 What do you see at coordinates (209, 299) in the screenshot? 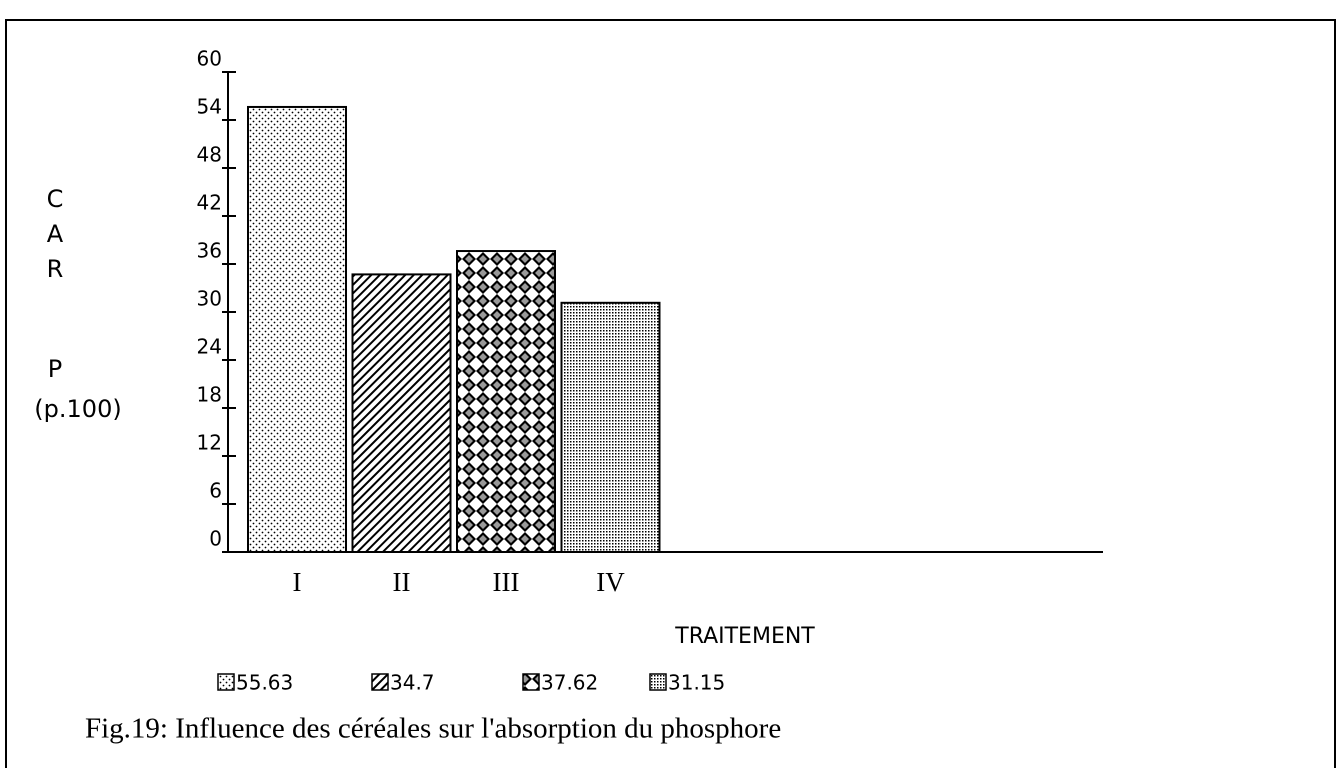
I see `y-tick-label: 30` at bounding box center [209, 299].